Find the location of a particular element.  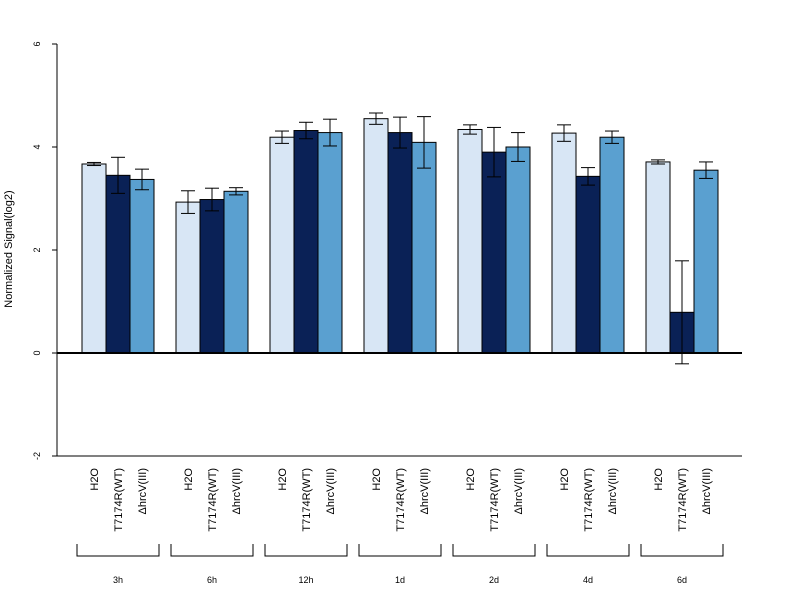

group-label: 6h is located at coordinates (212, 580).